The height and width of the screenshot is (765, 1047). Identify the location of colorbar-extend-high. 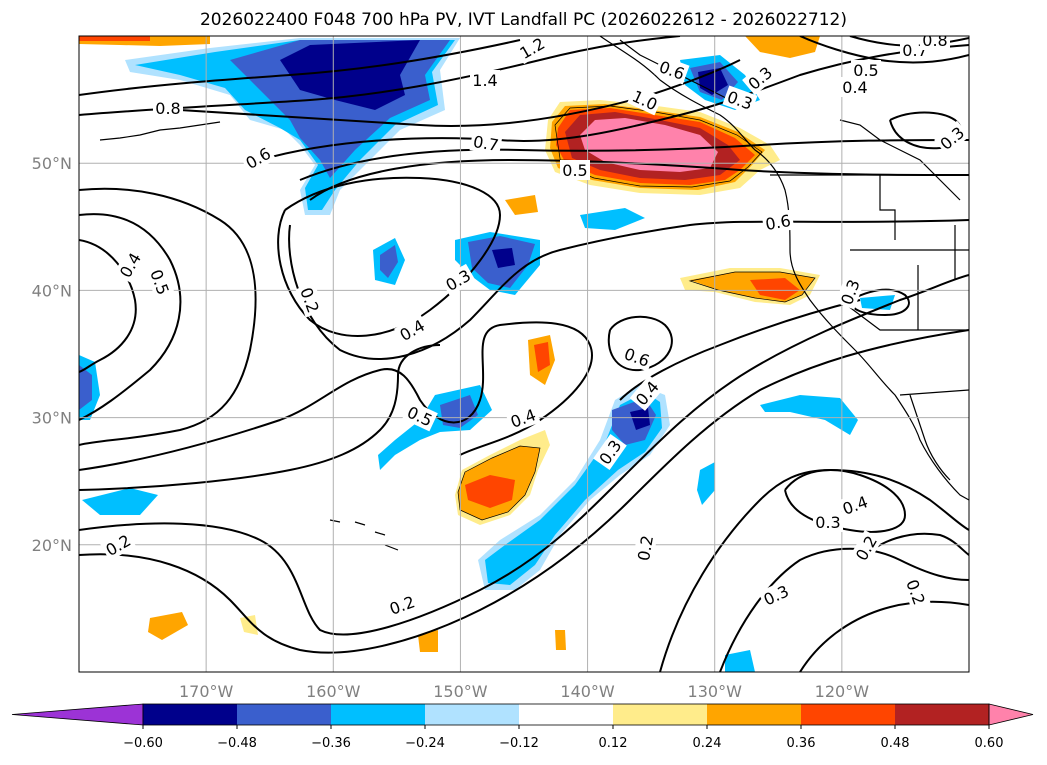
(1011, 714).